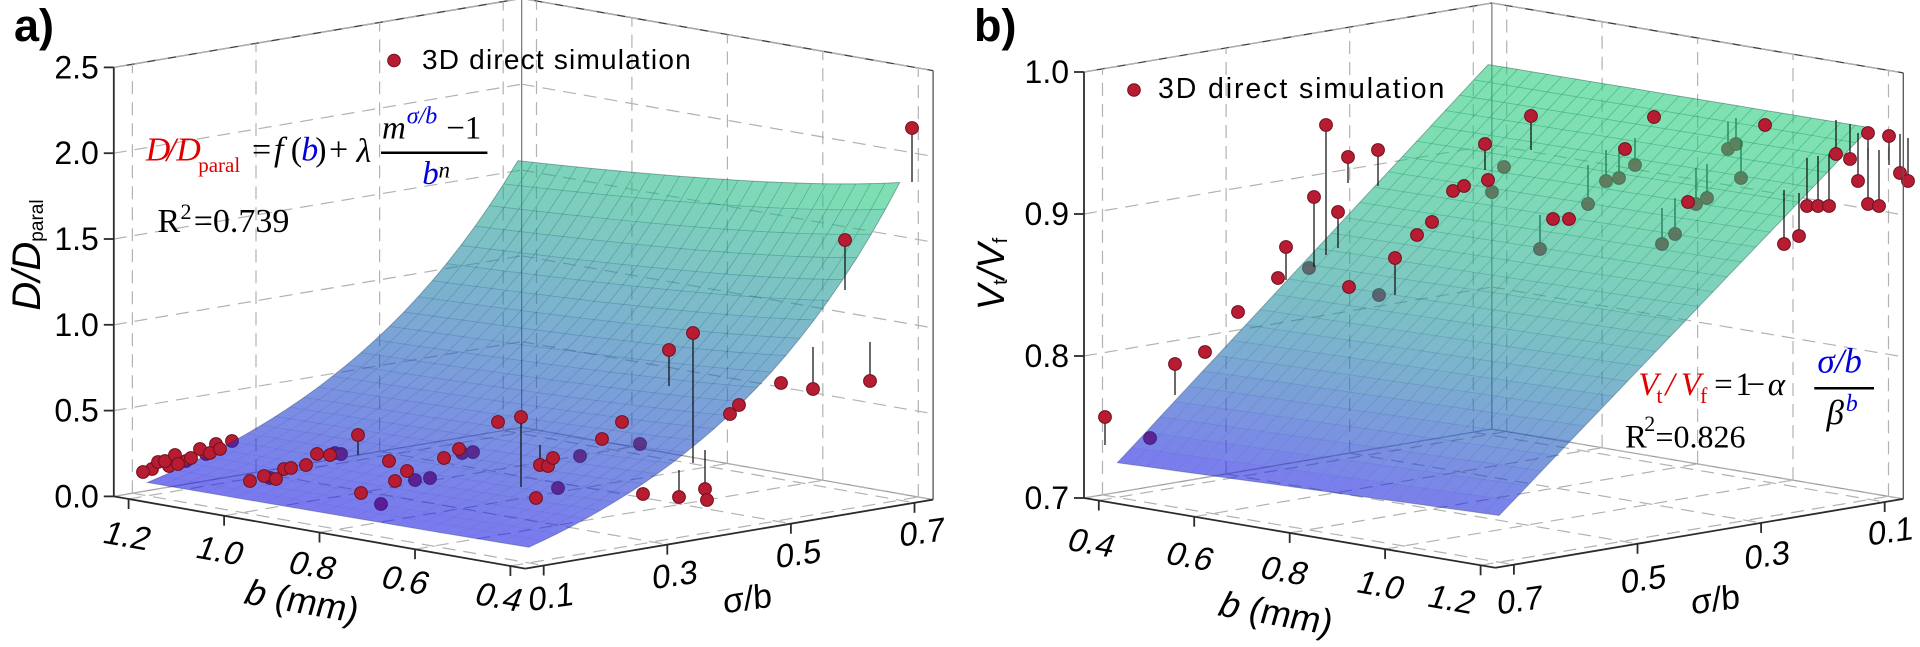  What do you see at coordinates (445, 169) in the screenshot?
I see `svg-text: n` at bounding box center [445, 169].